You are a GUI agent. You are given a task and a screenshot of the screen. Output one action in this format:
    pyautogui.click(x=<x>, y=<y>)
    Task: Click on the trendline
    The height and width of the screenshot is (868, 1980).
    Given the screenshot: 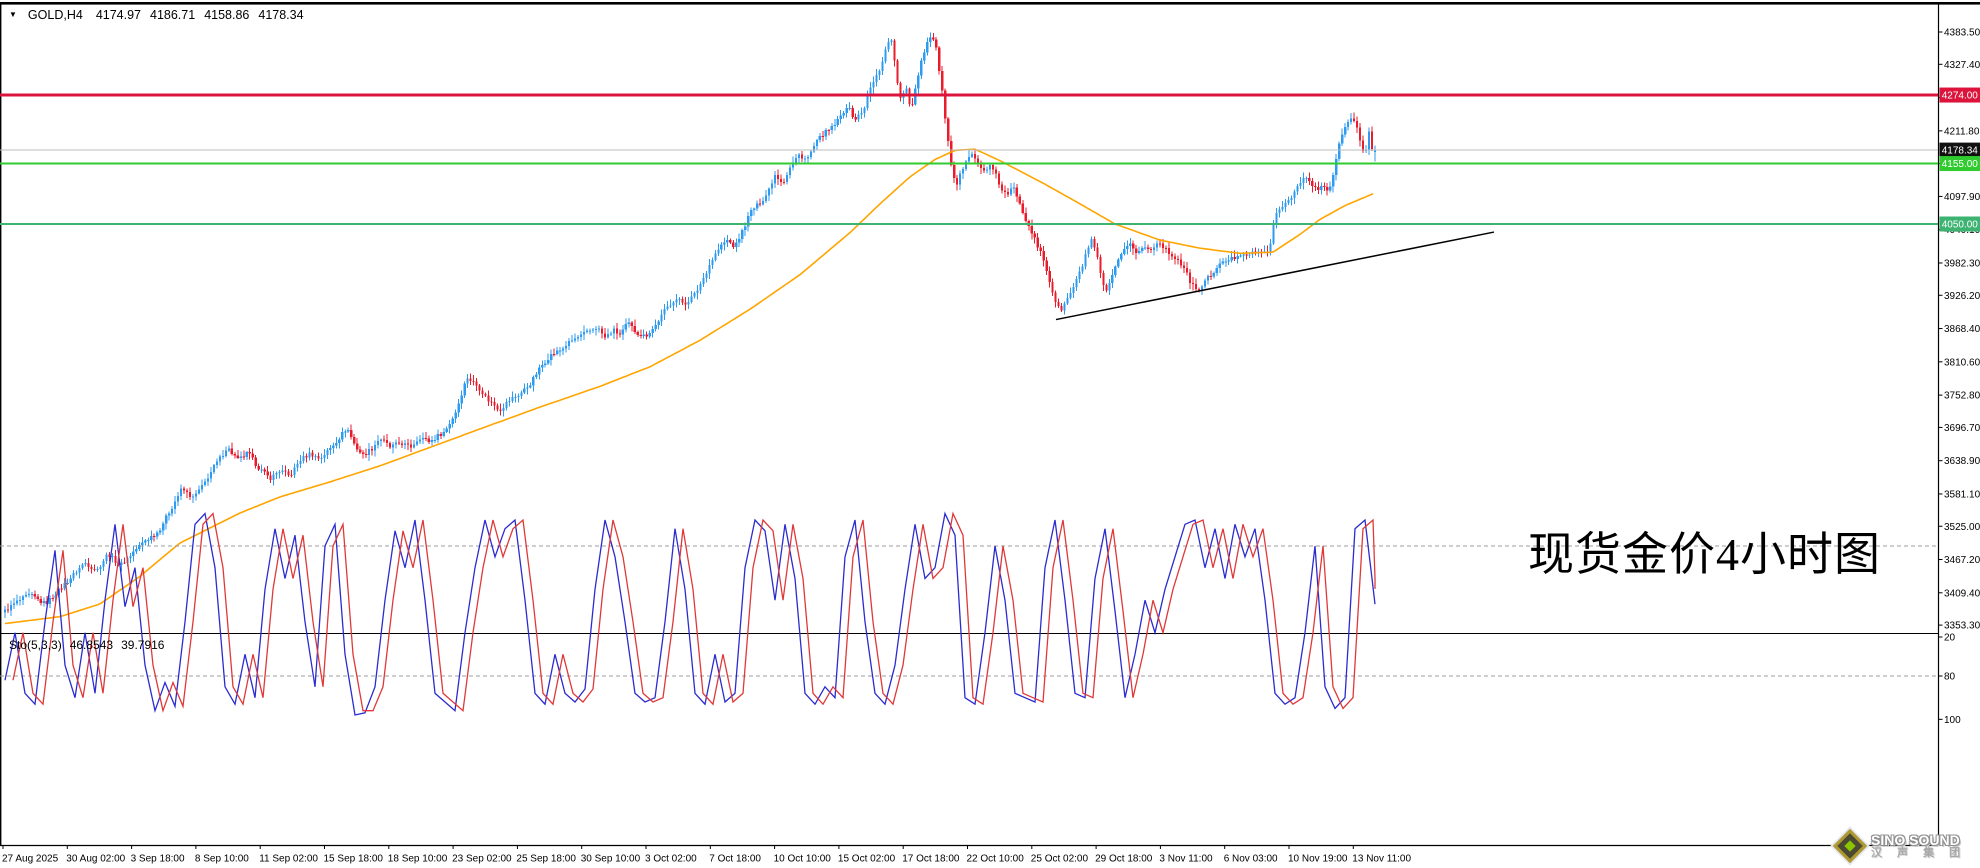 What is the action you would take?
    pyautogui.click(x=1275, y=276)
    